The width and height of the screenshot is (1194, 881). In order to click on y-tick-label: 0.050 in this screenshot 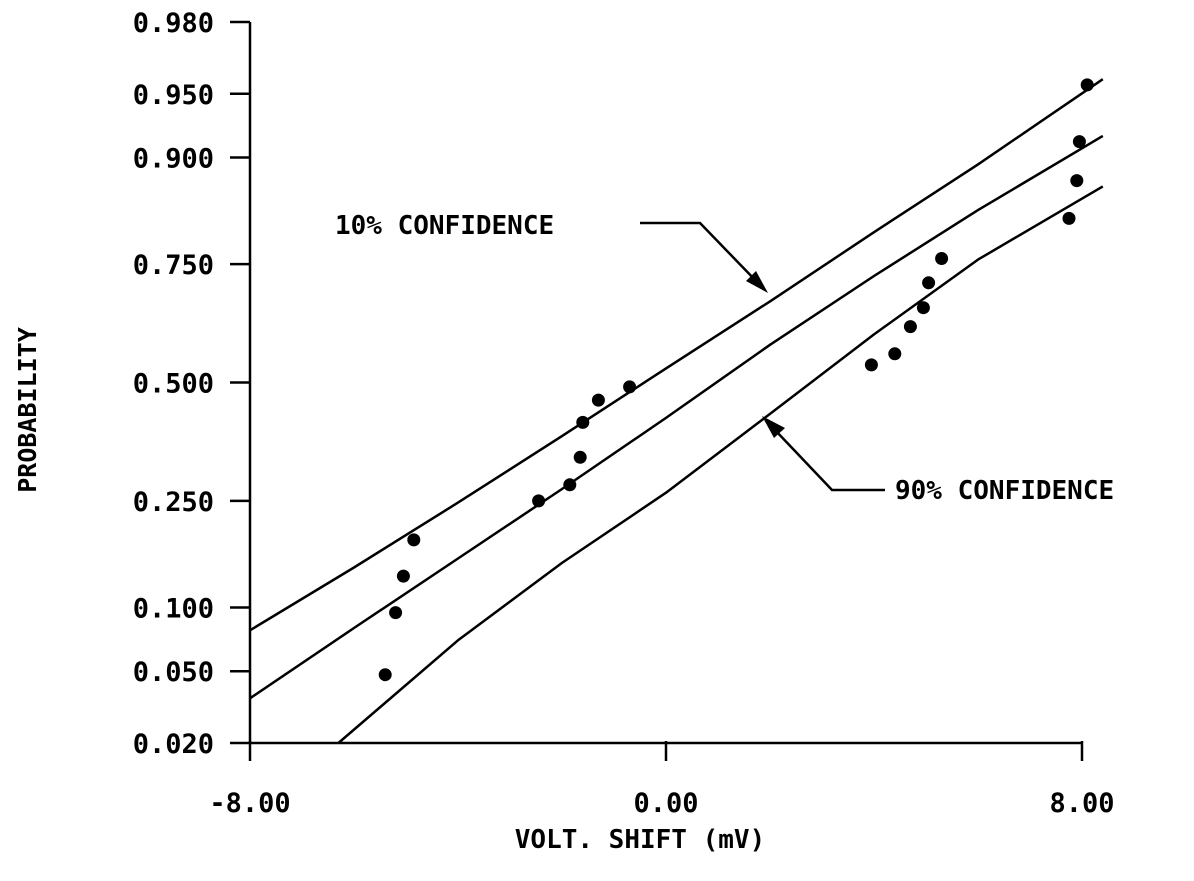, I will do `click(173, 672)`.